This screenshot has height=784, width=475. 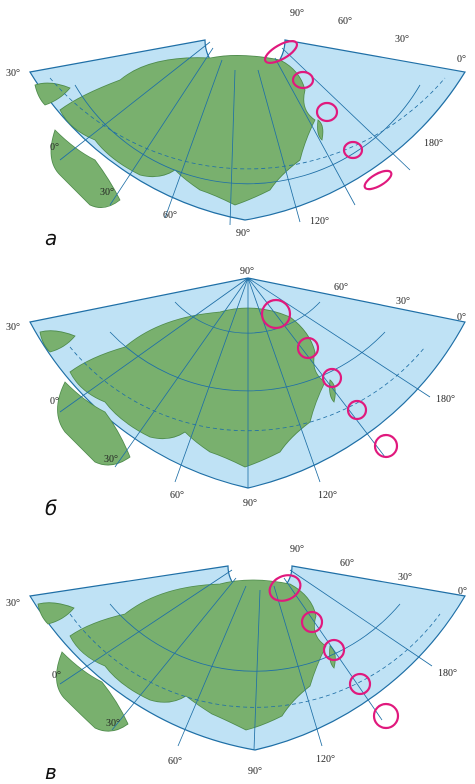 I want to click on panel-label-c: в, so click(x=51, y=772).